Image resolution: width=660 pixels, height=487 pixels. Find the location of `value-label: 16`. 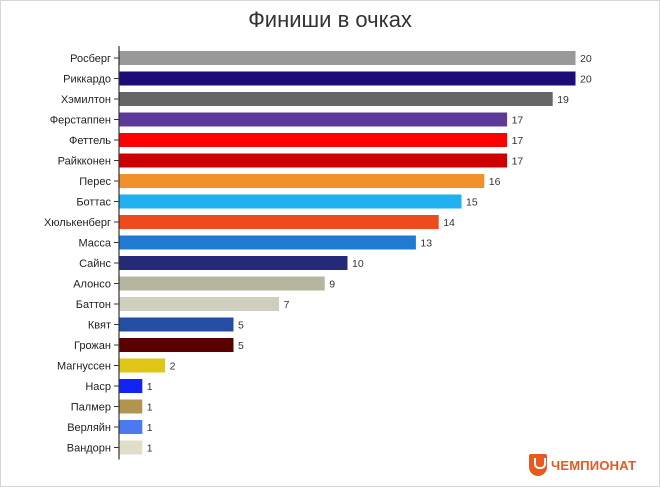

value-label: 16 is located at coordinates (495, 182).